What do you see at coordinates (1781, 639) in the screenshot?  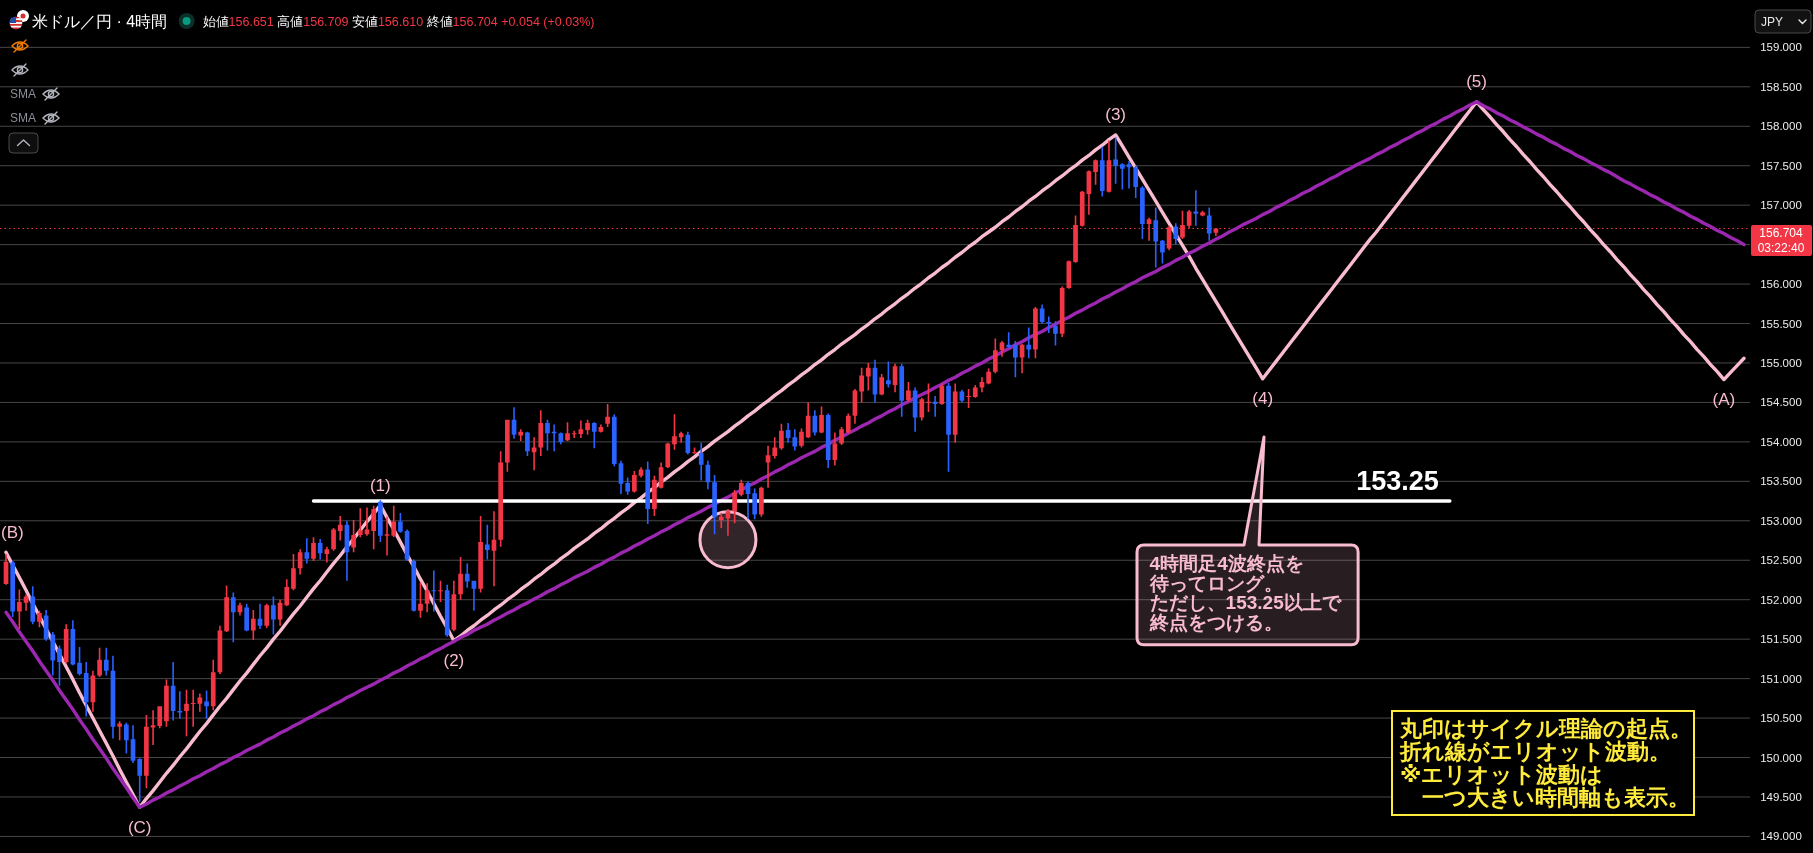 I see `y-tick-label: 151.500` at bounding box center [1781, 639].